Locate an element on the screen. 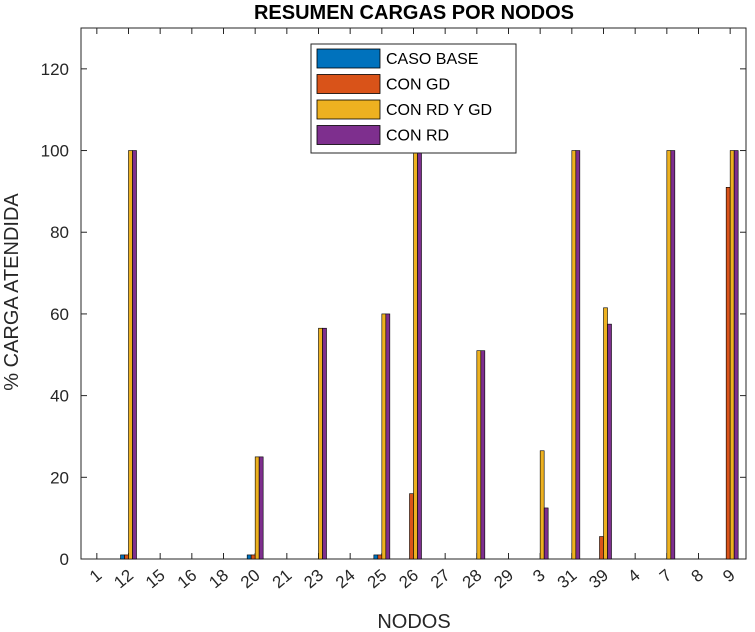 This screenshot has height=632, width=755. x-tick-label: 24 is located at coordinates (345, 579).